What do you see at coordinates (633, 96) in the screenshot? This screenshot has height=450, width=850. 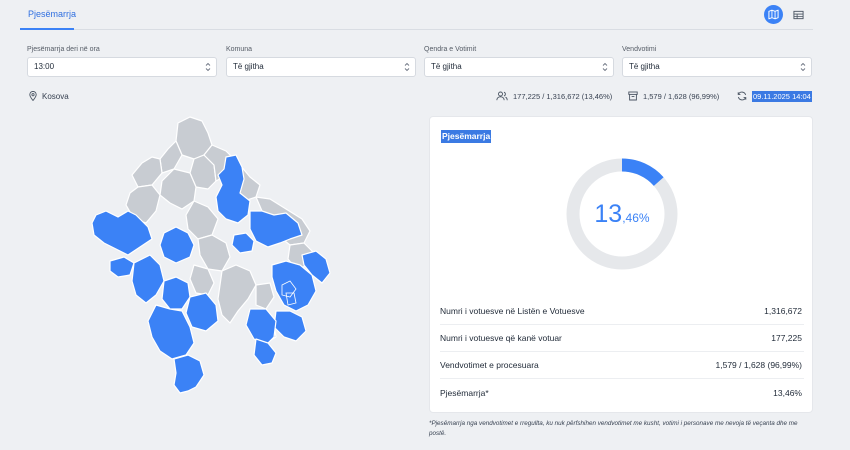 I see `ballot-box-icon` at bounding box center [633, 96].